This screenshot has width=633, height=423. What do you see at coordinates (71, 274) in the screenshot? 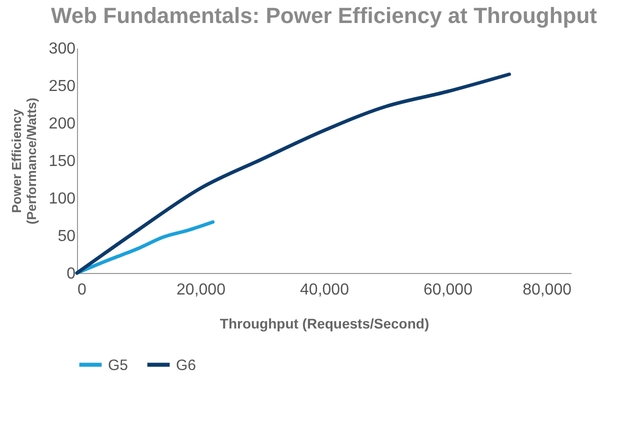
I see `y-tick-label: 0` at bounding box center [71, 274].